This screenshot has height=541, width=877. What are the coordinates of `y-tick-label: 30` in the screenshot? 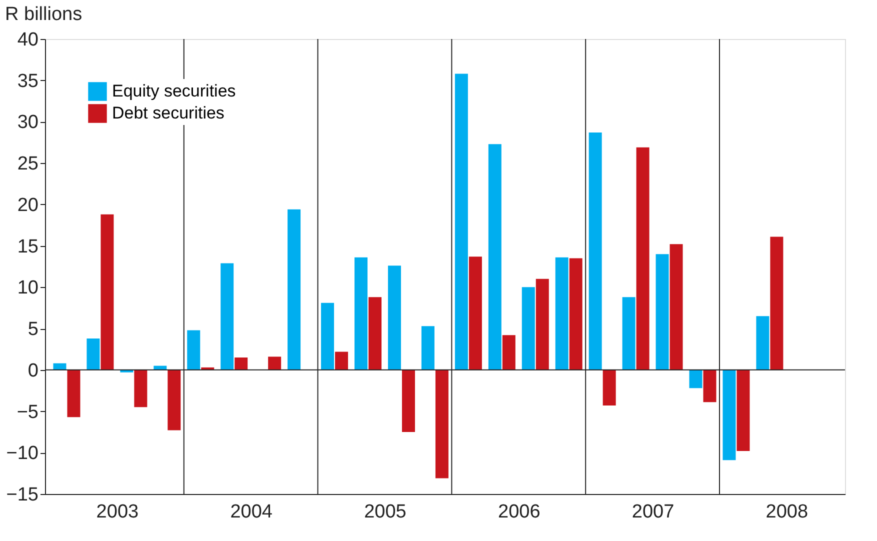 It's located at (27, 123).